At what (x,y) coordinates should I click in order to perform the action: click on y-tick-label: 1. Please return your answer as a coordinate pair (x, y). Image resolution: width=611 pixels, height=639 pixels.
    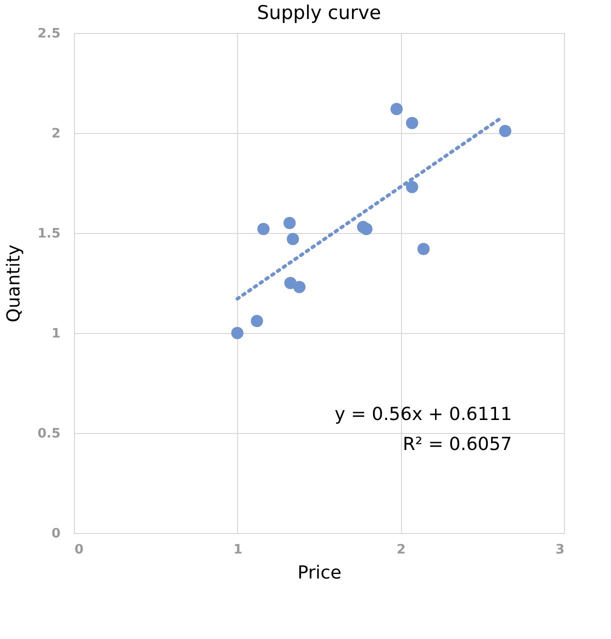
    Looking at the image, I should click on (55, 334).